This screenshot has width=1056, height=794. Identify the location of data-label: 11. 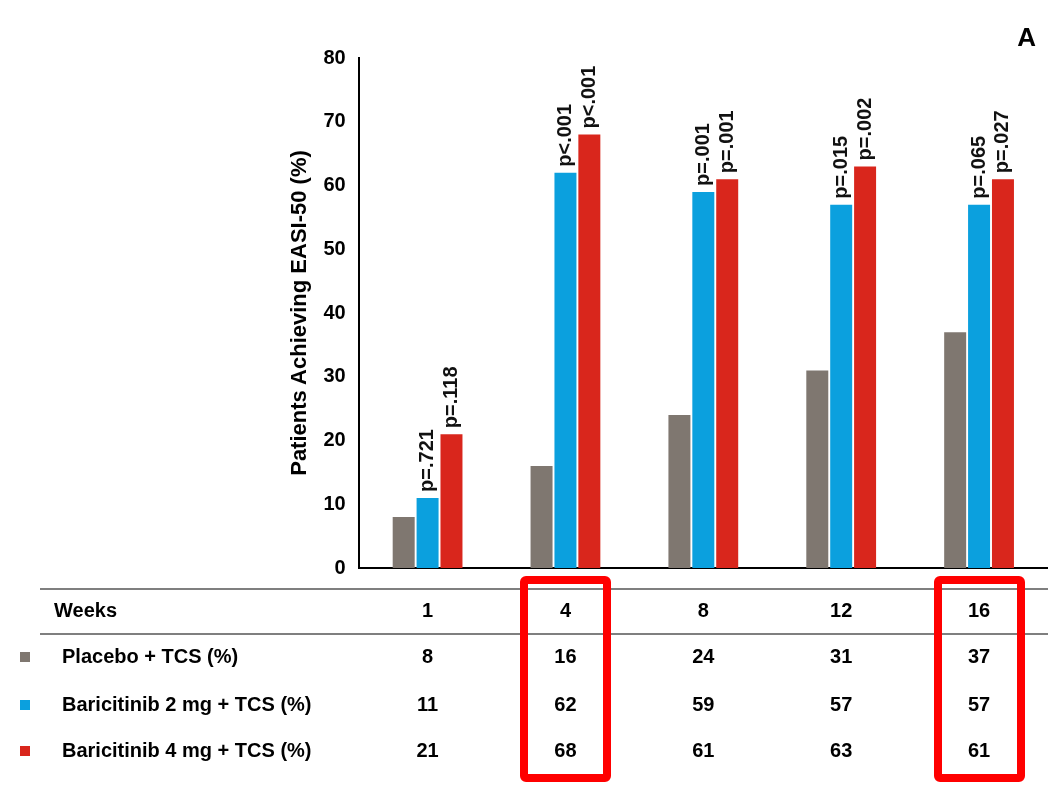
(428, 703).